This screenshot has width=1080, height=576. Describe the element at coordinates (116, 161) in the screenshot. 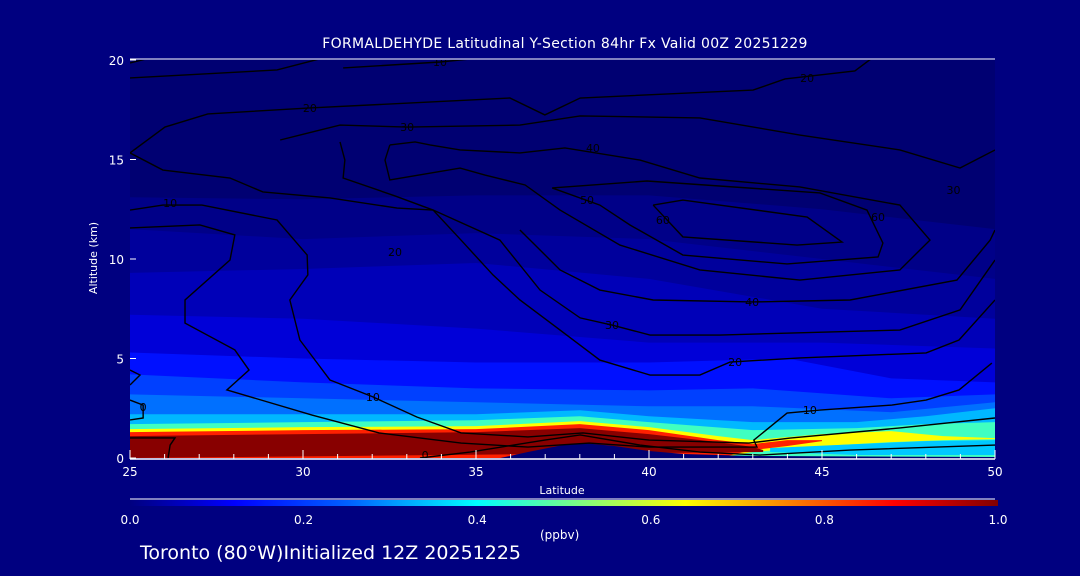

I see `y-tick-label: 15` at that location.